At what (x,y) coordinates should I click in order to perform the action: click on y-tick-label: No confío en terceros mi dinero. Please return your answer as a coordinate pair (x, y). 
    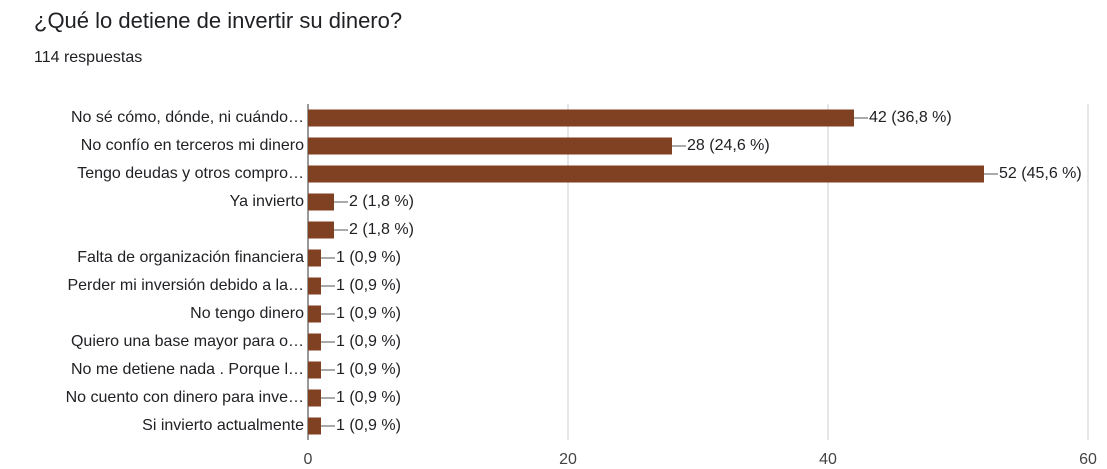
    Looking at the image, I should click on (192, 145).